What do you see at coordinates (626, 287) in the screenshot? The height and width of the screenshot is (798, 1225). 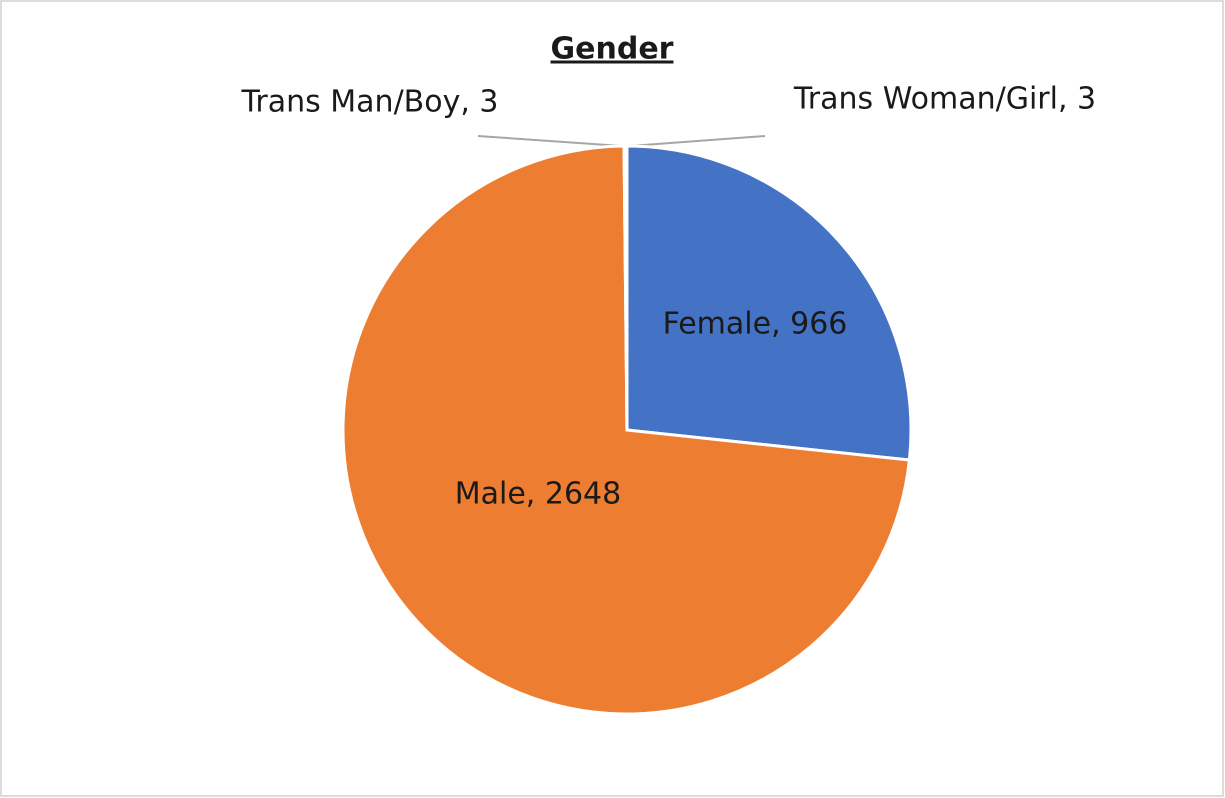 I see `pie-slice: Trans Woman/Girl` at bounding box center [626, 287].